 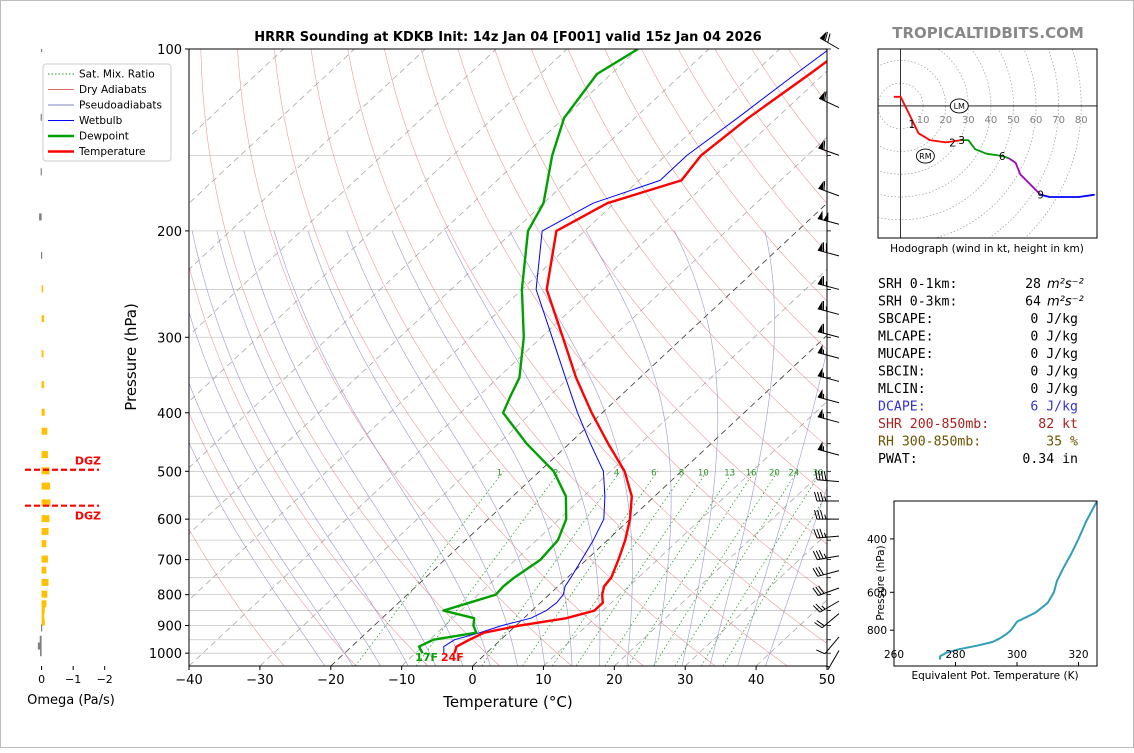 What do you see at coordinates (827, 680) in the screenshot?
I see `x-tick-label: 50` at bounding box center [827, 680].